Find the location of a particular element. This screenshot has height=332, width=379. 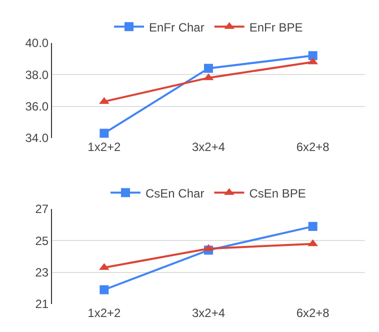

y-tick-label: 34.0 is located at coordinates (37, 138).